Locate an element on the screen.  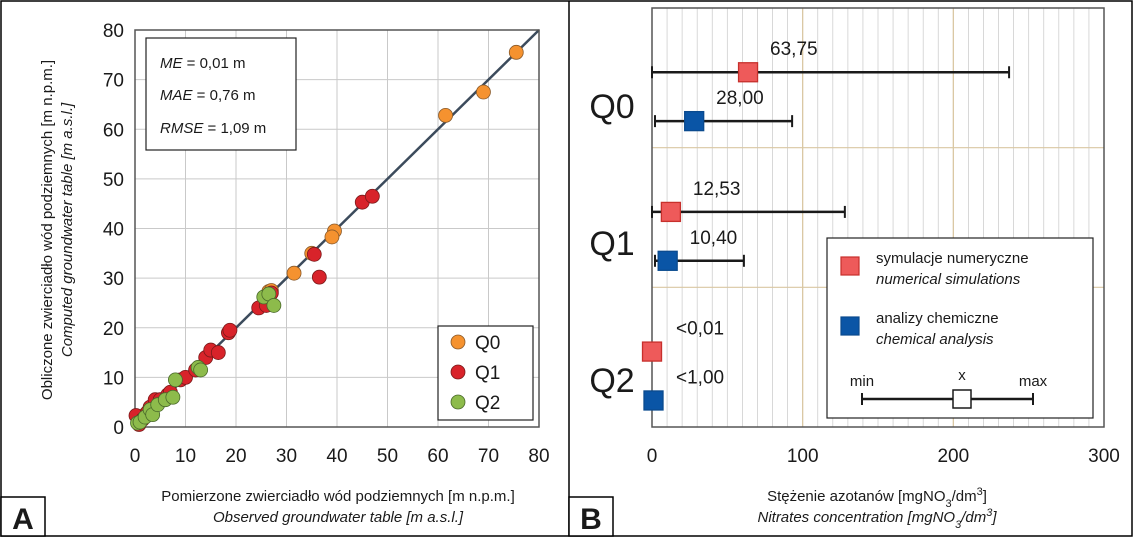
mean-marker-q1-sim is located at coordinates (671, 212).